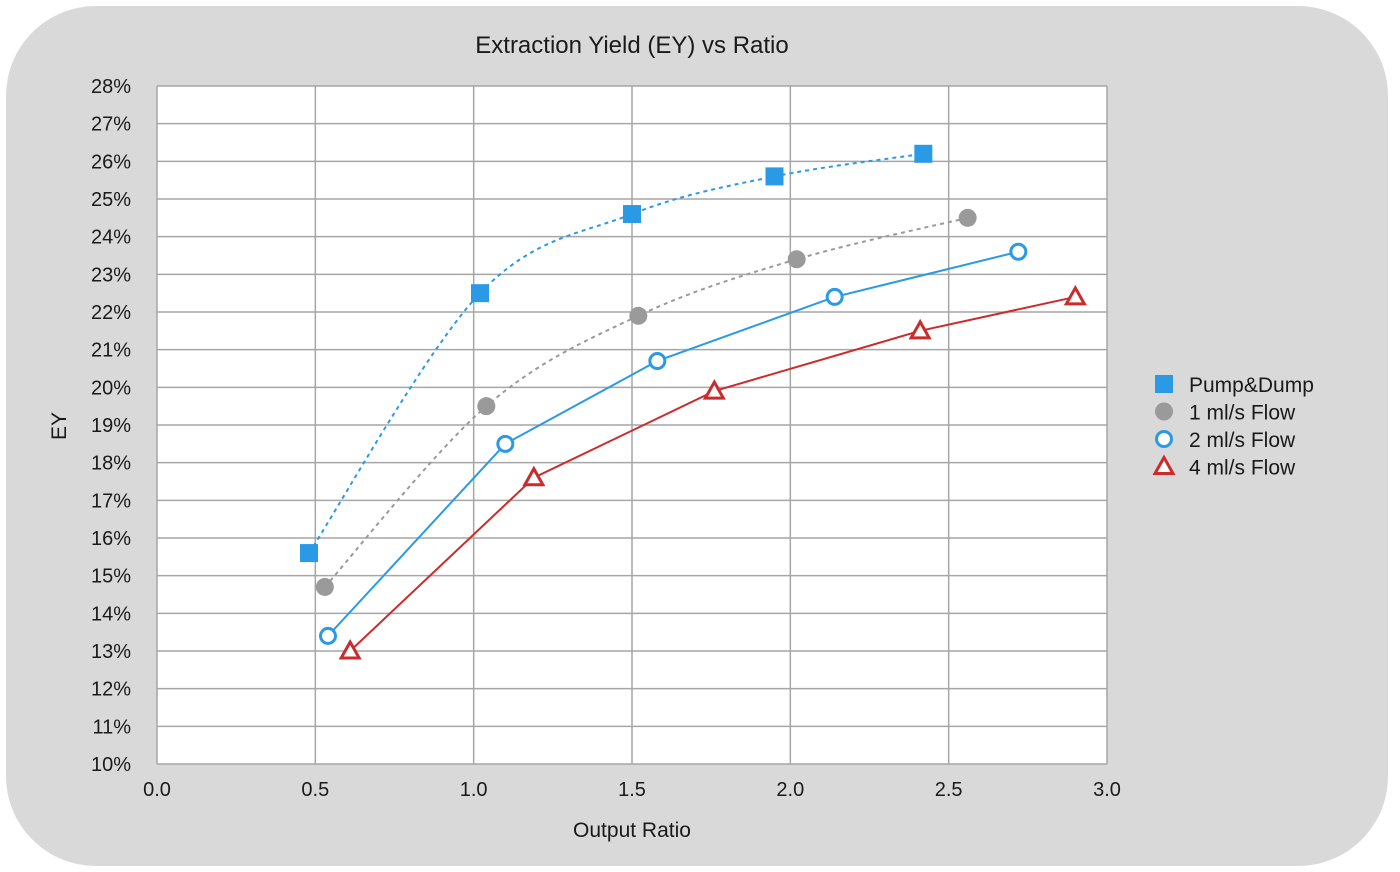 The width and height of the screenshot is (1400, 872). I want to click on y-tick-label: 22%, so click(111, 313).